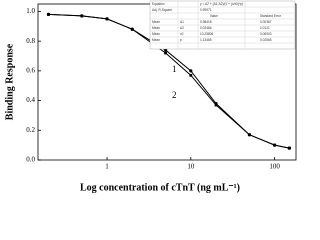  I want to click on table-cell: Equation, so click(158, 4).